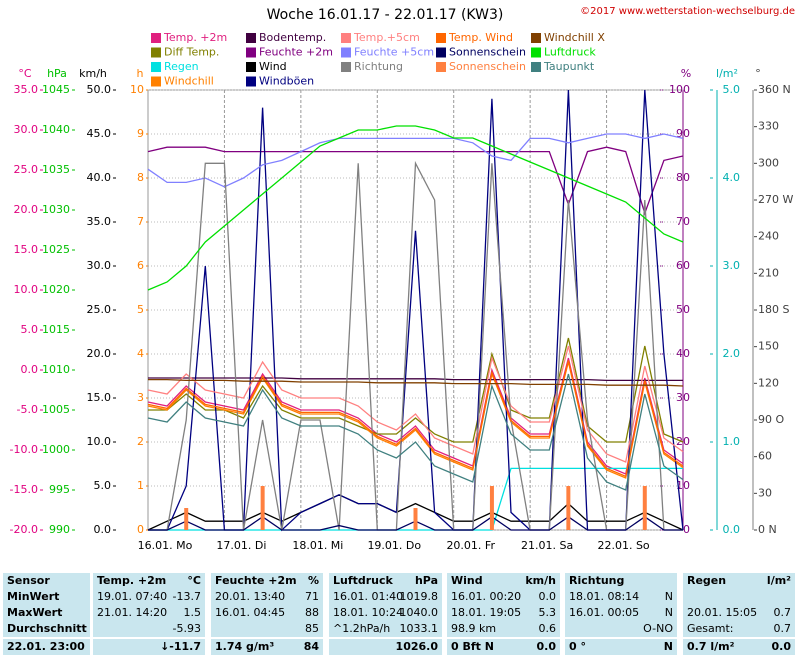  What do you see at coordinates (687, 11) in the screenshot?
I see `copyright: ©2017 www.wetterstation-wechselburg.de` at bounding box center [687, 11].